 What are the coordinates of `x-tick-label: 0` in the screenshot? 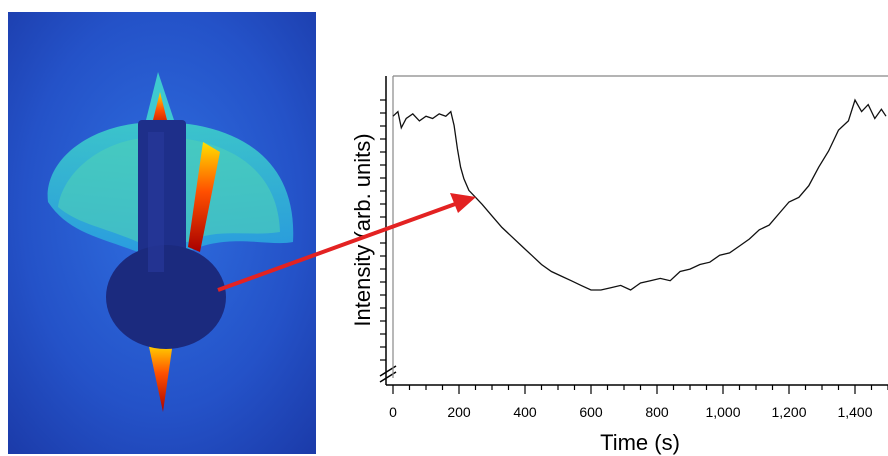 It's located at (393, 412).